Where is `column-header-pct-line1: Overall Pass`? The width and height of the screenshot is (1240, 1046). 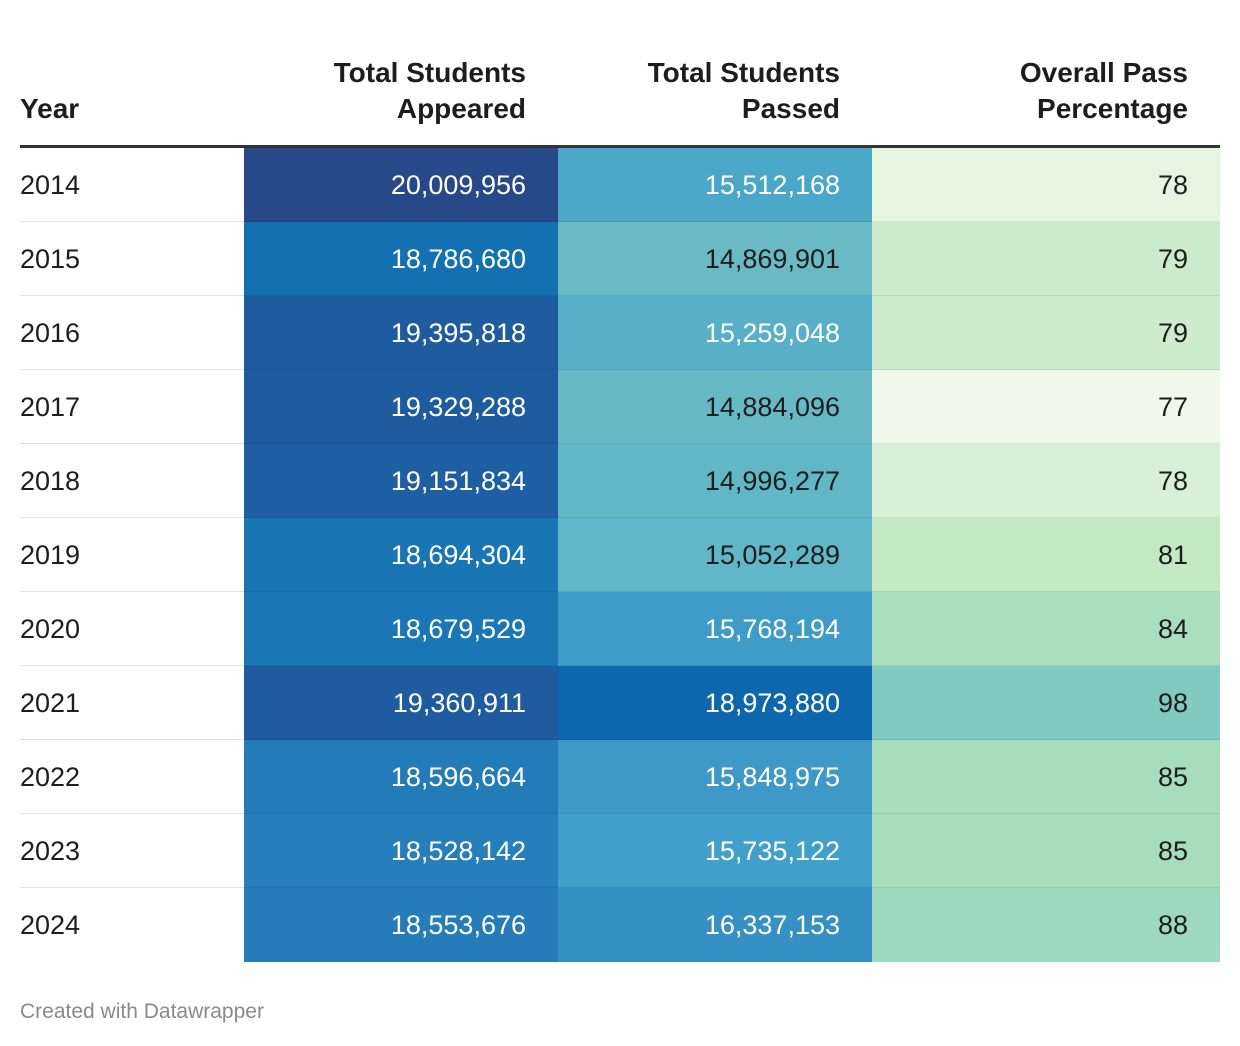
column-header-pct-line1: Overall Pass is located at coordinates (1103, 72).